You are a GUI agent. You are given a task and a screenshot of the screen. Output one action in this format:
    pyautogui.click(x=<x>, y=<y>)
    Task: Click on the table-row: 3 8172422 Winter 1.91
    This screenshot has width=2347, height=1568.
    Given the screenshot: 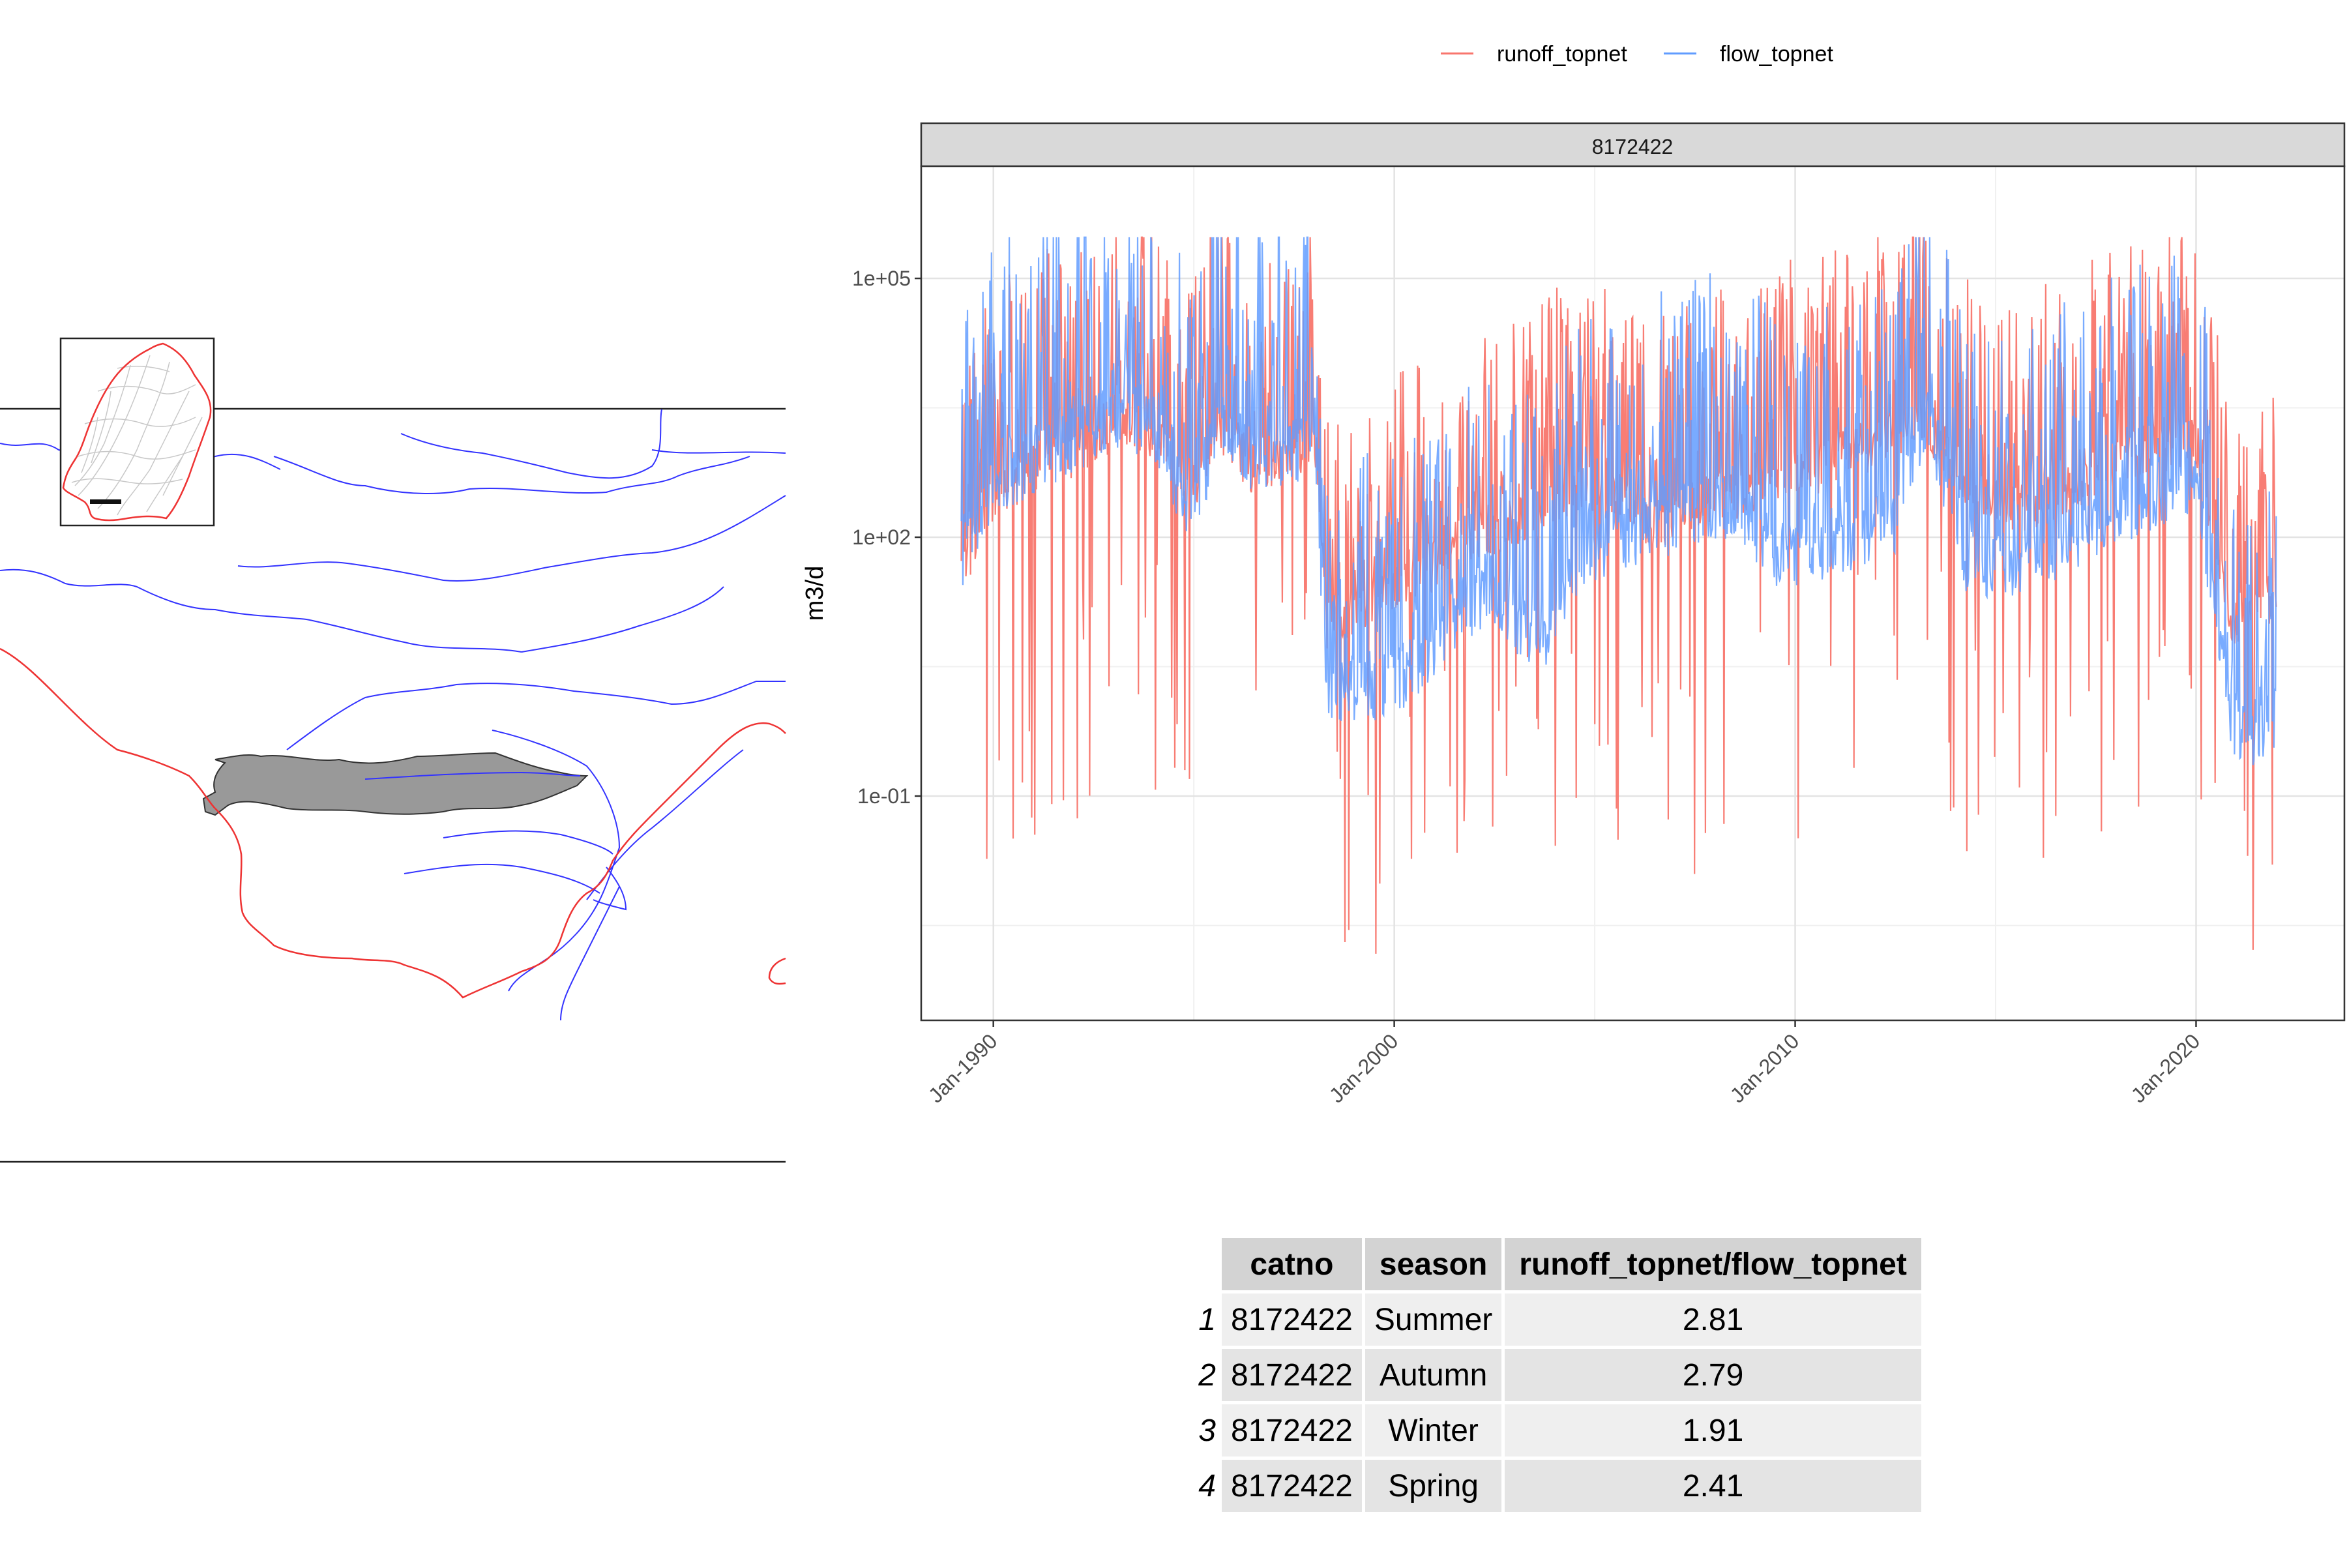 What is the action you would take?
    pyautogui.click(x=1555, y=1430)
    